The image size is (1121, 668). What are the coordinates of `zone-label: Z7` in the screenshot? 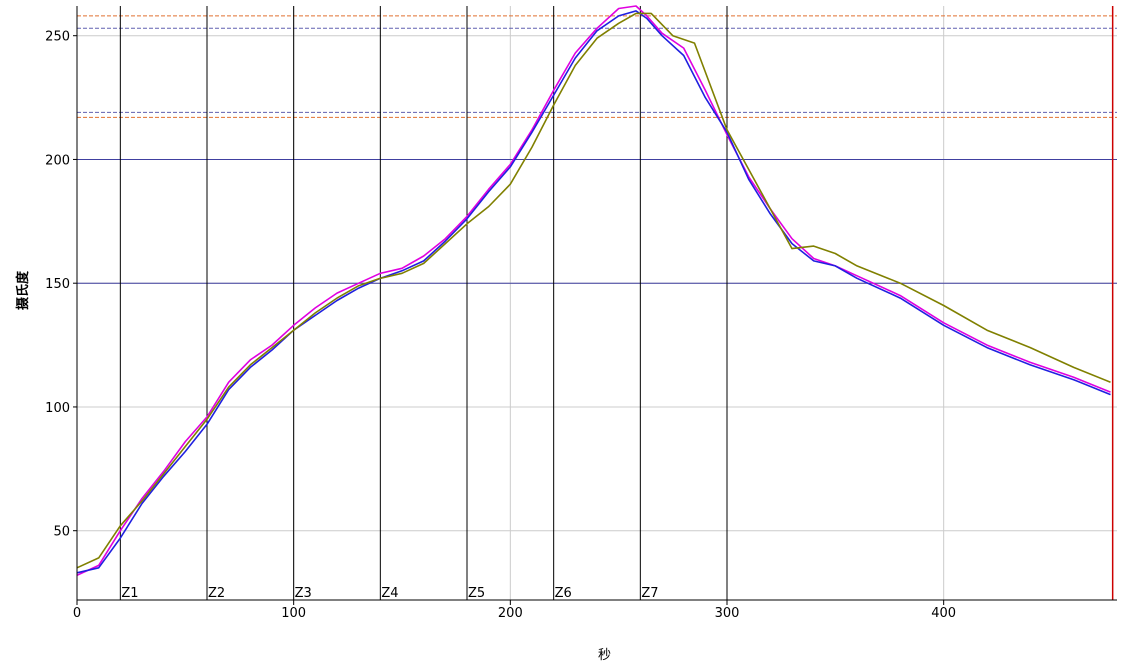 It's located at (649, 593).